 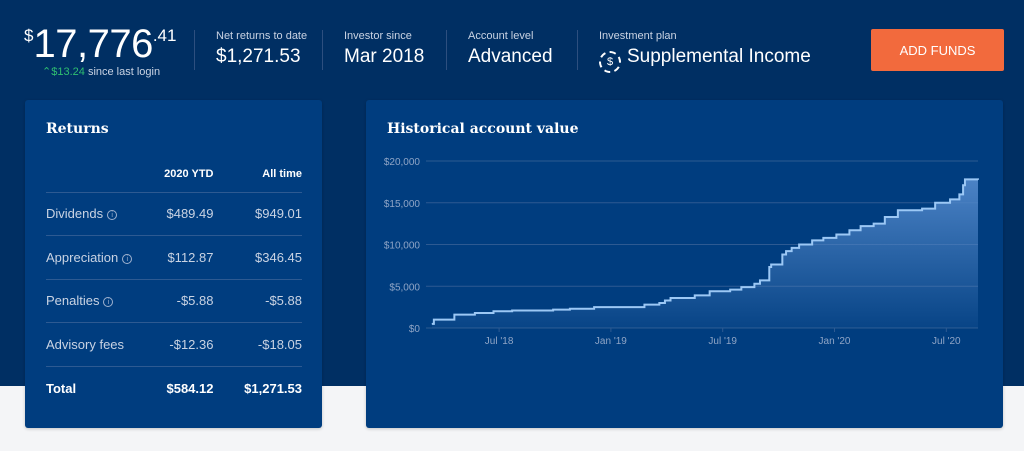 What do you see at coordinates (262, 48) in the screenshot?
I see `net-returns-stat: Net returns to date $1,271.53` at bounding box center [262, 48].